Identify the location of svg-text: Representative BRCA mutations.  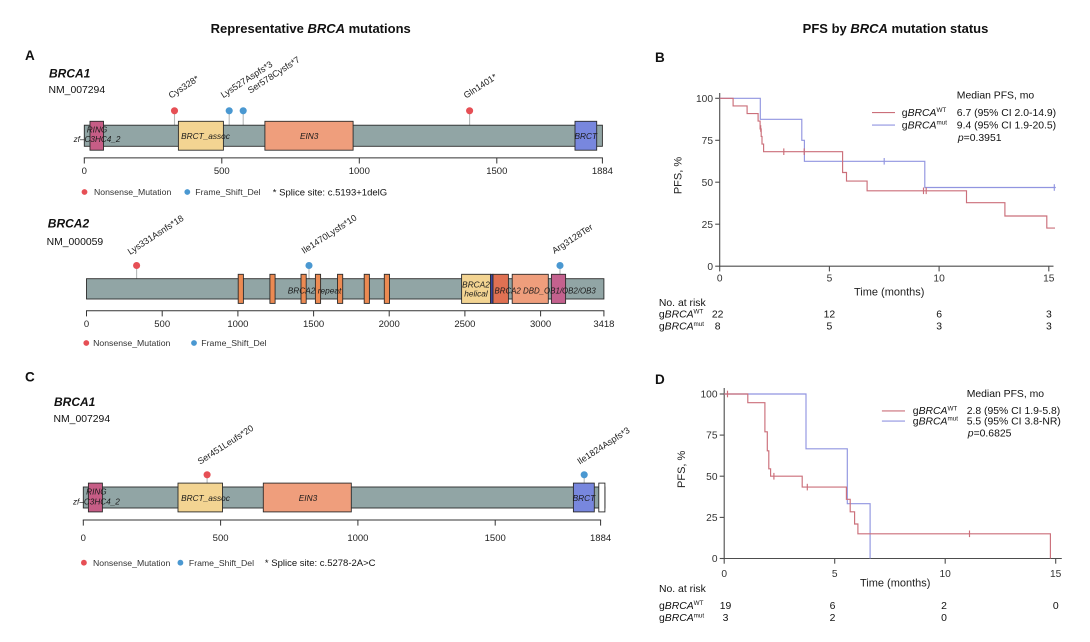
(311, 28).